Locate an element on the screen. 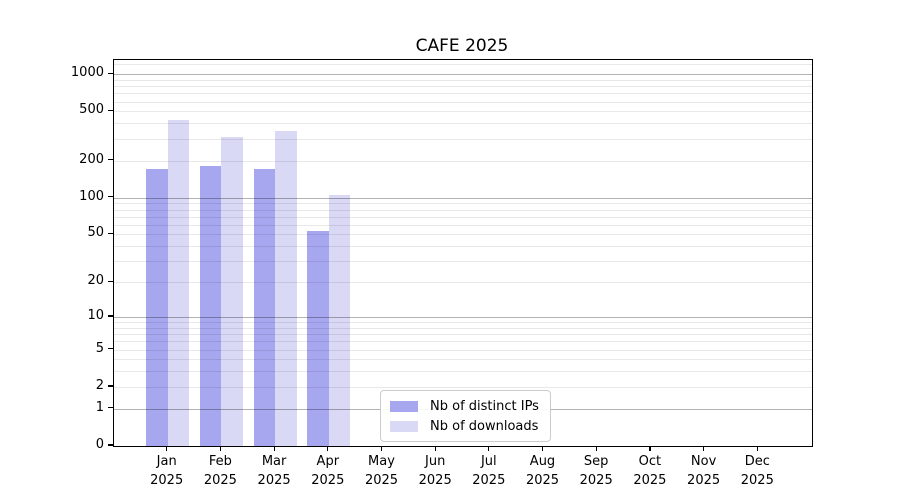 Image resolution: width=900 pixels, height=500 pixels. legend-row-downloads: Nb of downloads is located at coordinates (464, 426).